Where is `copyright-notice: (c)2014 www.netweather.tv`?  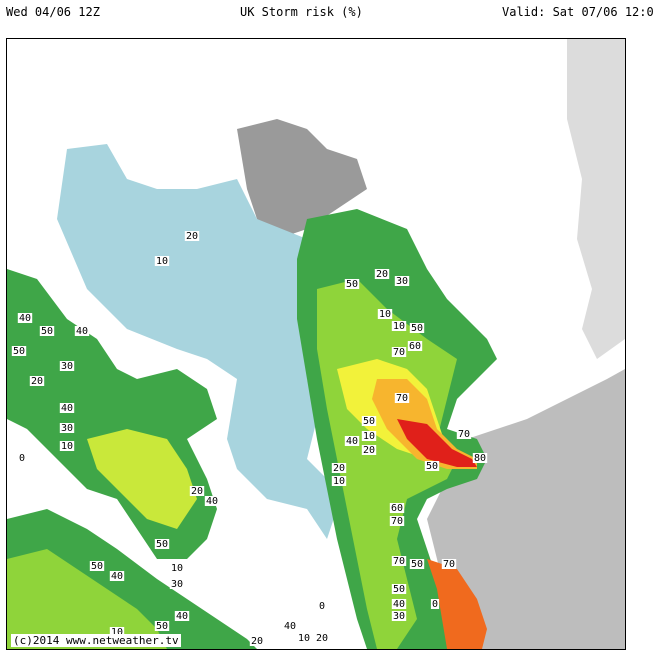
copyright-notice: (c)2014 www.netweather.tv is located at coordinates (96, 640).